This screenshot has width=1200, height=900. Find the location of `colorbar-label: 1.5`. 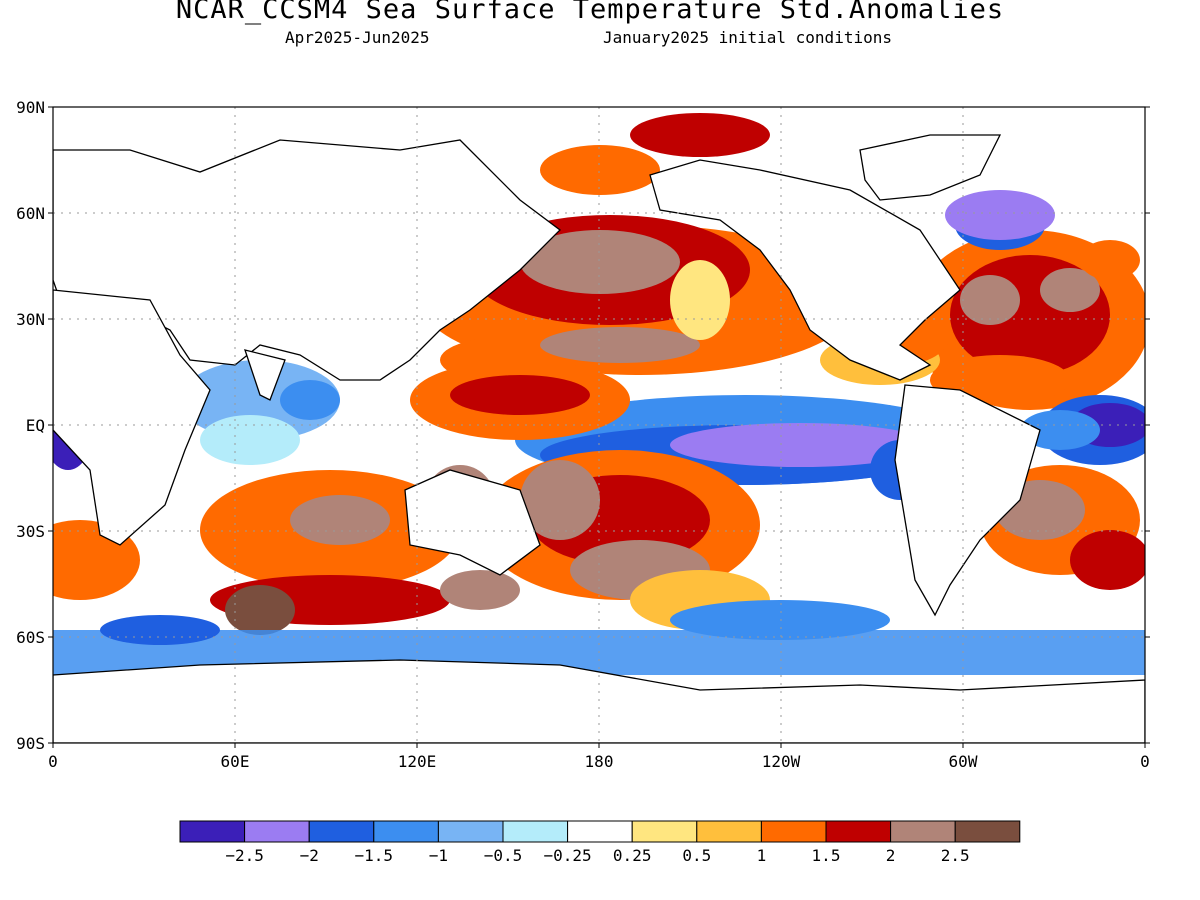

colorbar-label: 1.5 is located at coordinates (826, 855).